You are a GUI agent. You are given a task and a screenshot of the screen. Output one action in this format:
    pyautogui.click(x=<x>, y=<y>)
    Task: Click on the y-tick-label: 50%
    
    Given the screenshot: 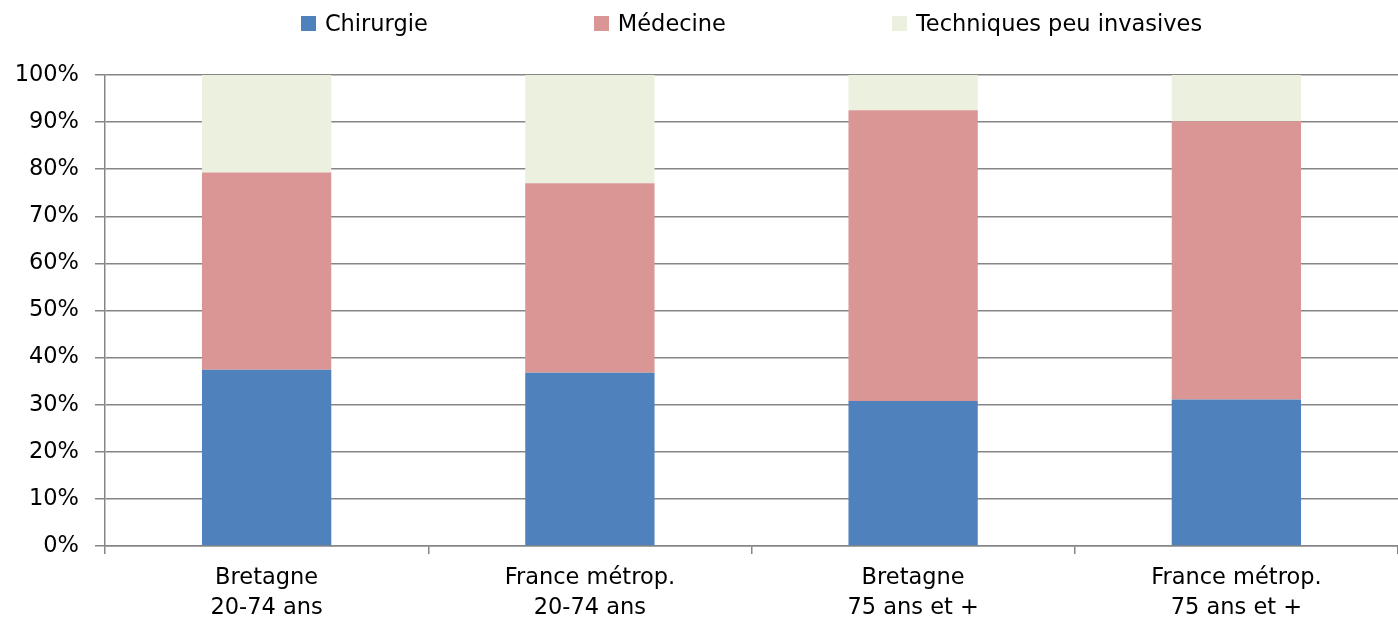 What is the action you would take?
    pyautogui.click(x=53, y=308)
    